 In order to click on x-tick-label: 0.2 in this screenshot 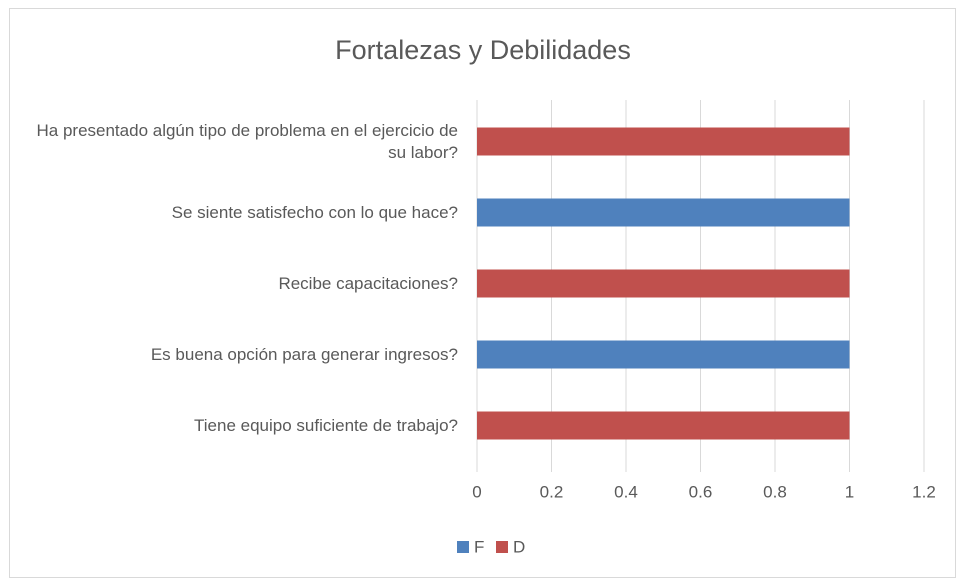, I will do `click(552, 491)`.